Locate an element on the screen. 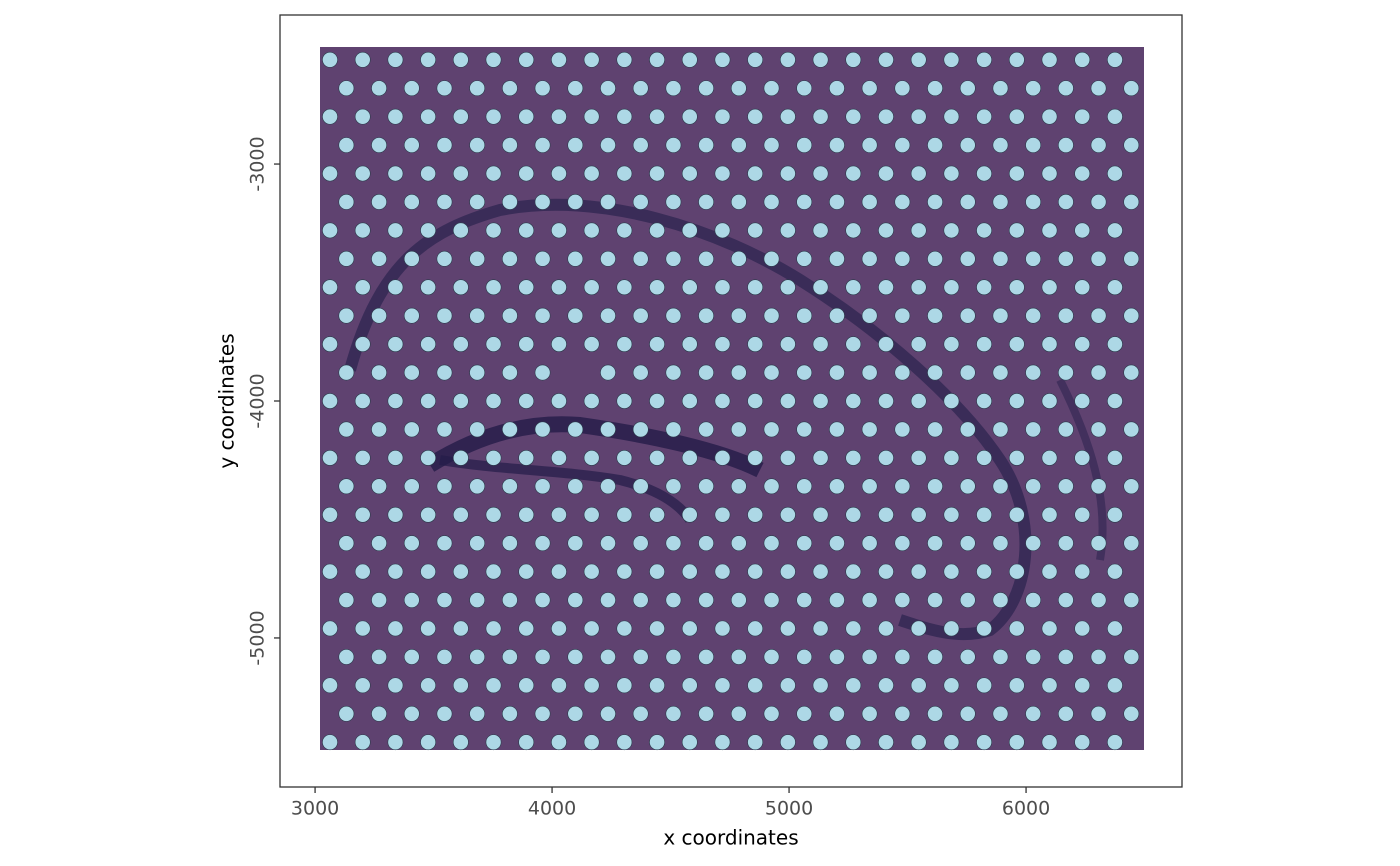  y-tick-label: -3000 is located at coordinates (258, 163).